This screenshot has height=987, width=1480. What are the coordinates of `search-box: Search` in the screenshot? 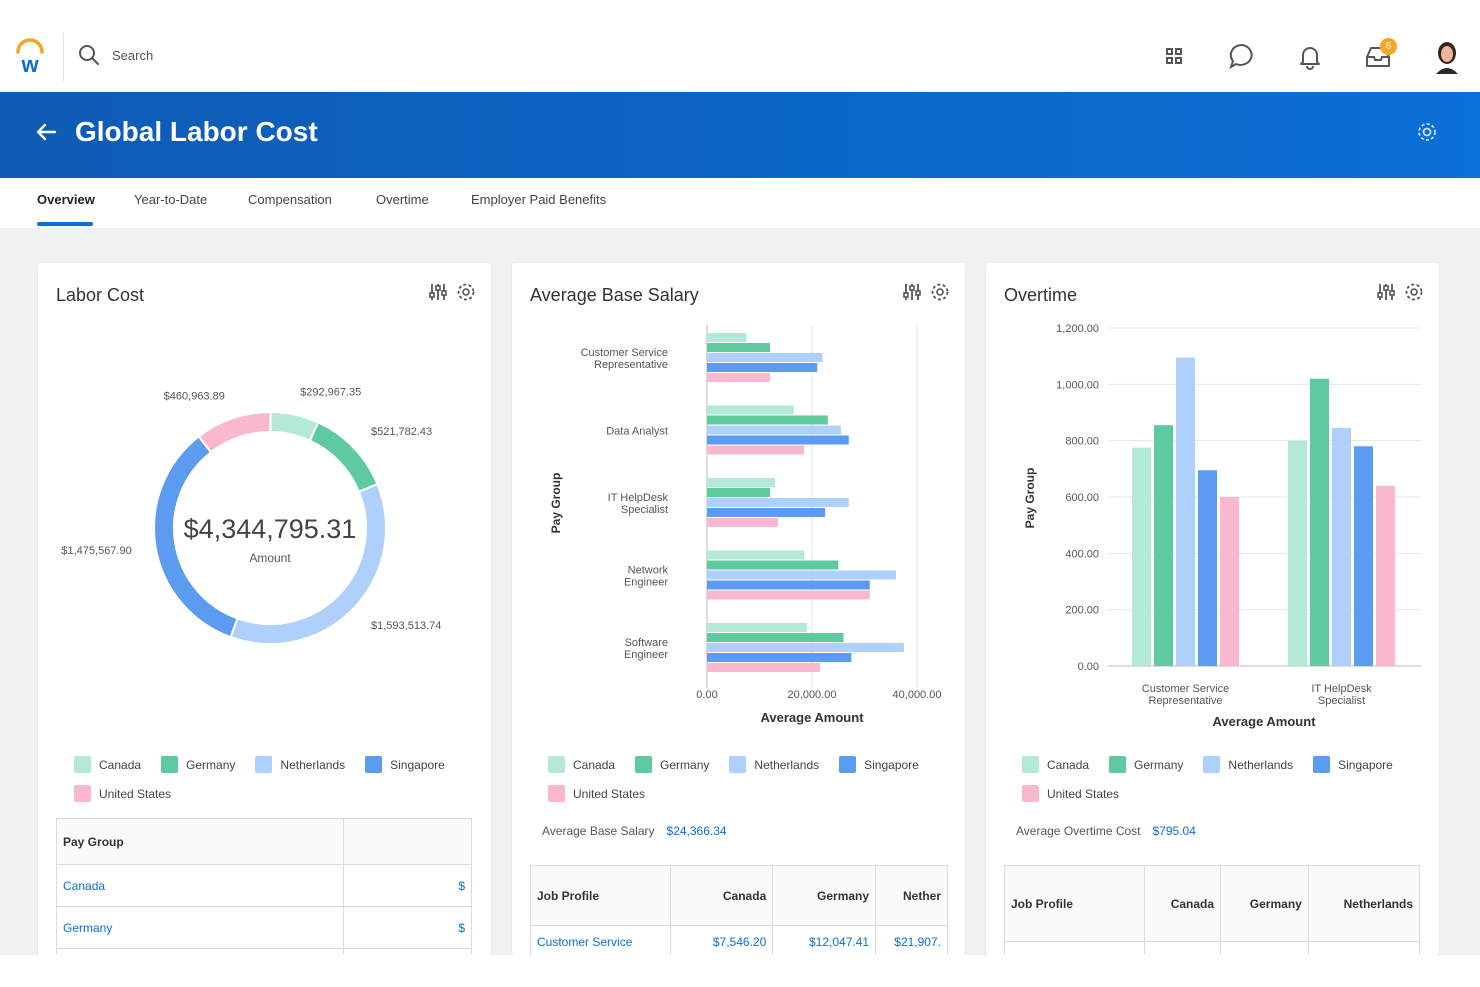 It's located at (115, 55).